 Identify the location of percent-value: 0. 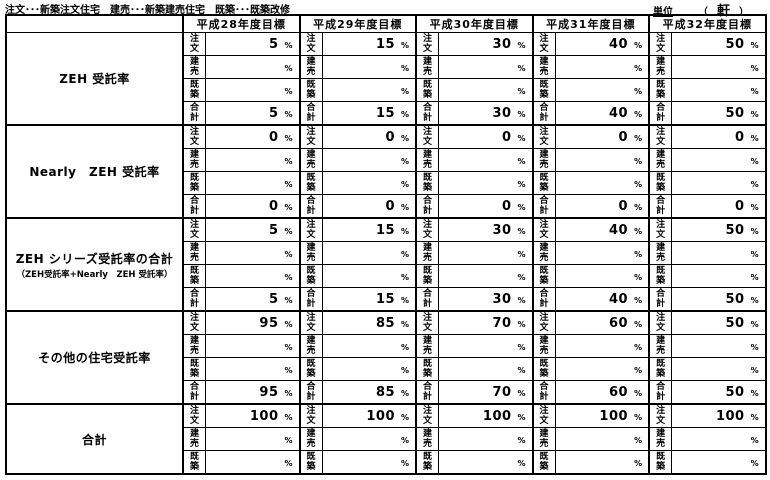
(507, 206).